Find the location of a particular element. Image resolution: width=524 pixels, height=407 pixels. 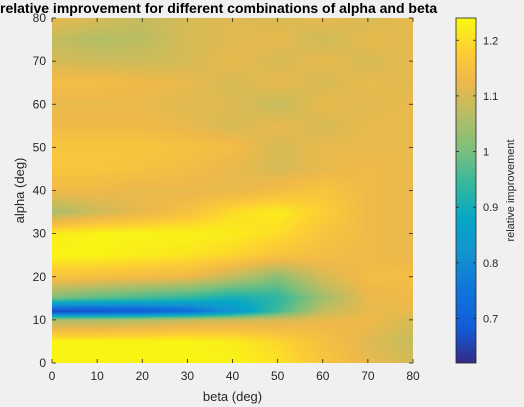

colorbar-tick-label: 0.9 is located at coordinates (490, 208).